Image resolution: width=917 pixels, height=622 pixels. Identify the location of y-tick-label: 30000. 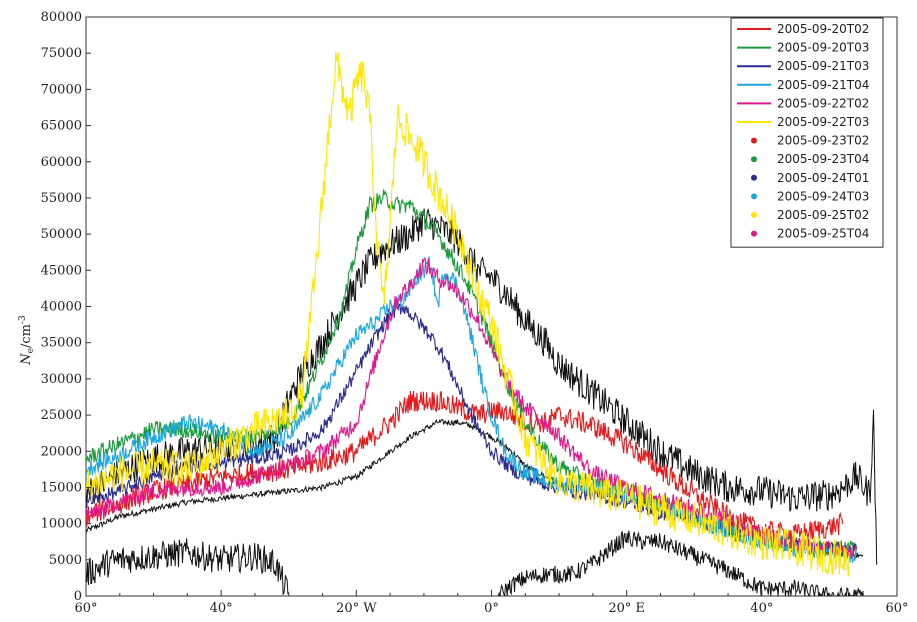
(61, 379).